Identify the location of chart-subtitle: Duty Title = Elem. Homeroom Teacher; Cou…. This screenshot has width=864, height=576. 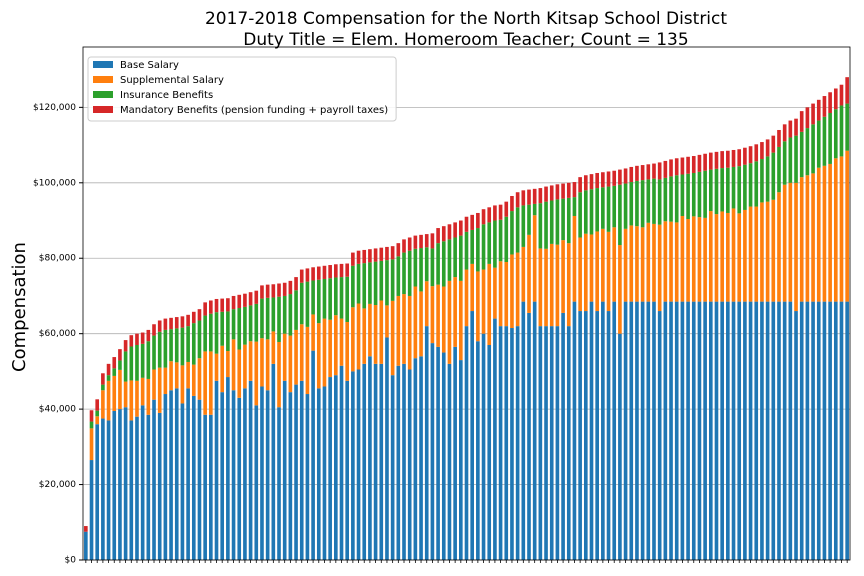
(465, 40).